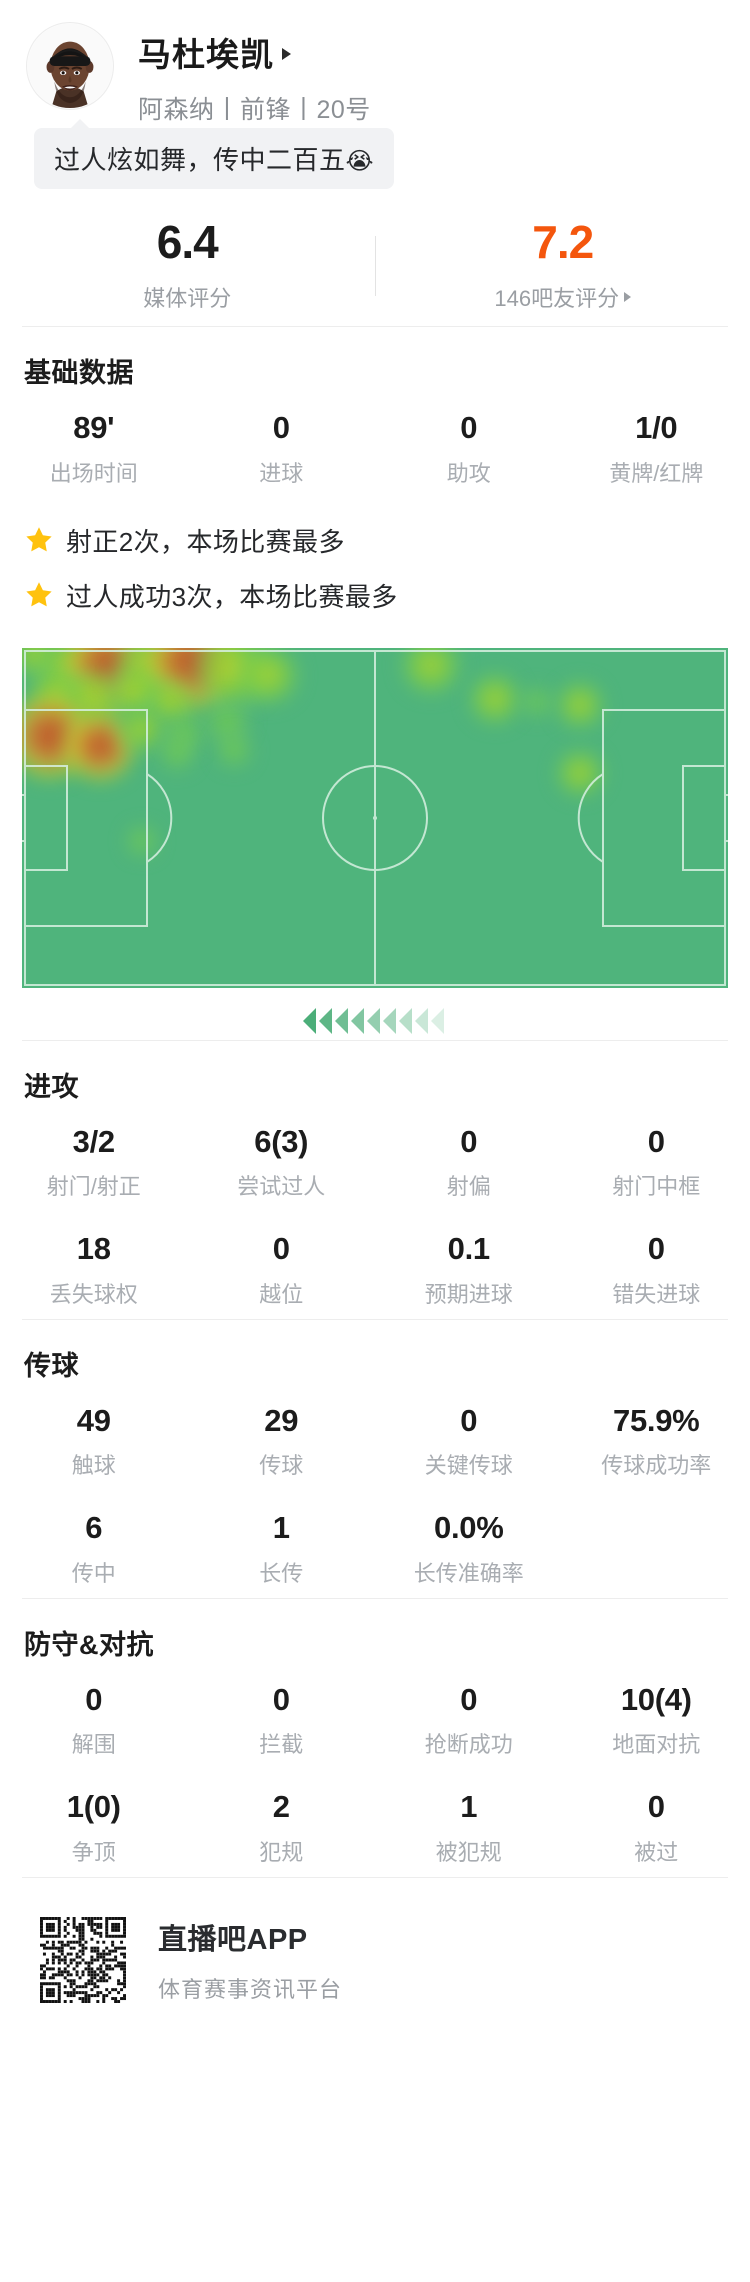 Image resolution: width=750 pixels, height=2282 pixels. I want to click on stat-label: 抢断成功, so click(468, 1745).